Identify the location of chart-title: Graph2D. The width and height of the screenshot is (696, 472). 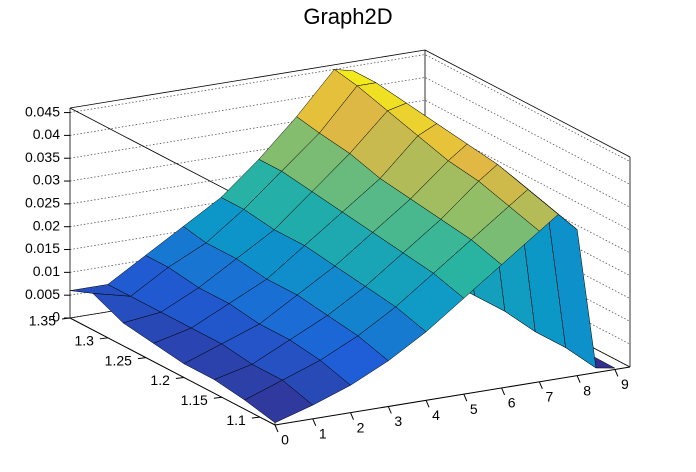
(347, 16).